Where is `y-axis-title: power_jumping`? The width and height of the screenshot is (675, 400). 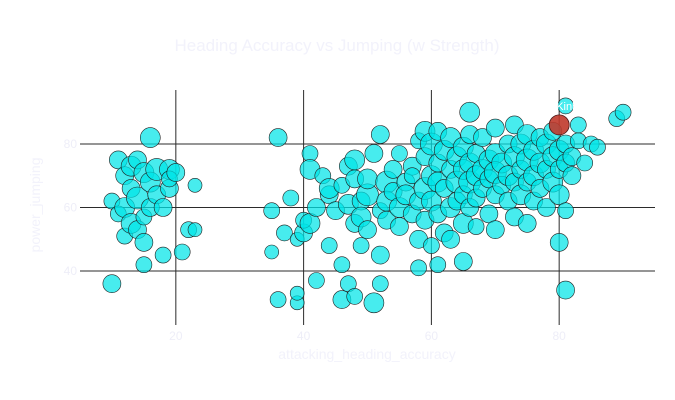 y-axis-title: power_jumping is located at coordinates (35, 205).